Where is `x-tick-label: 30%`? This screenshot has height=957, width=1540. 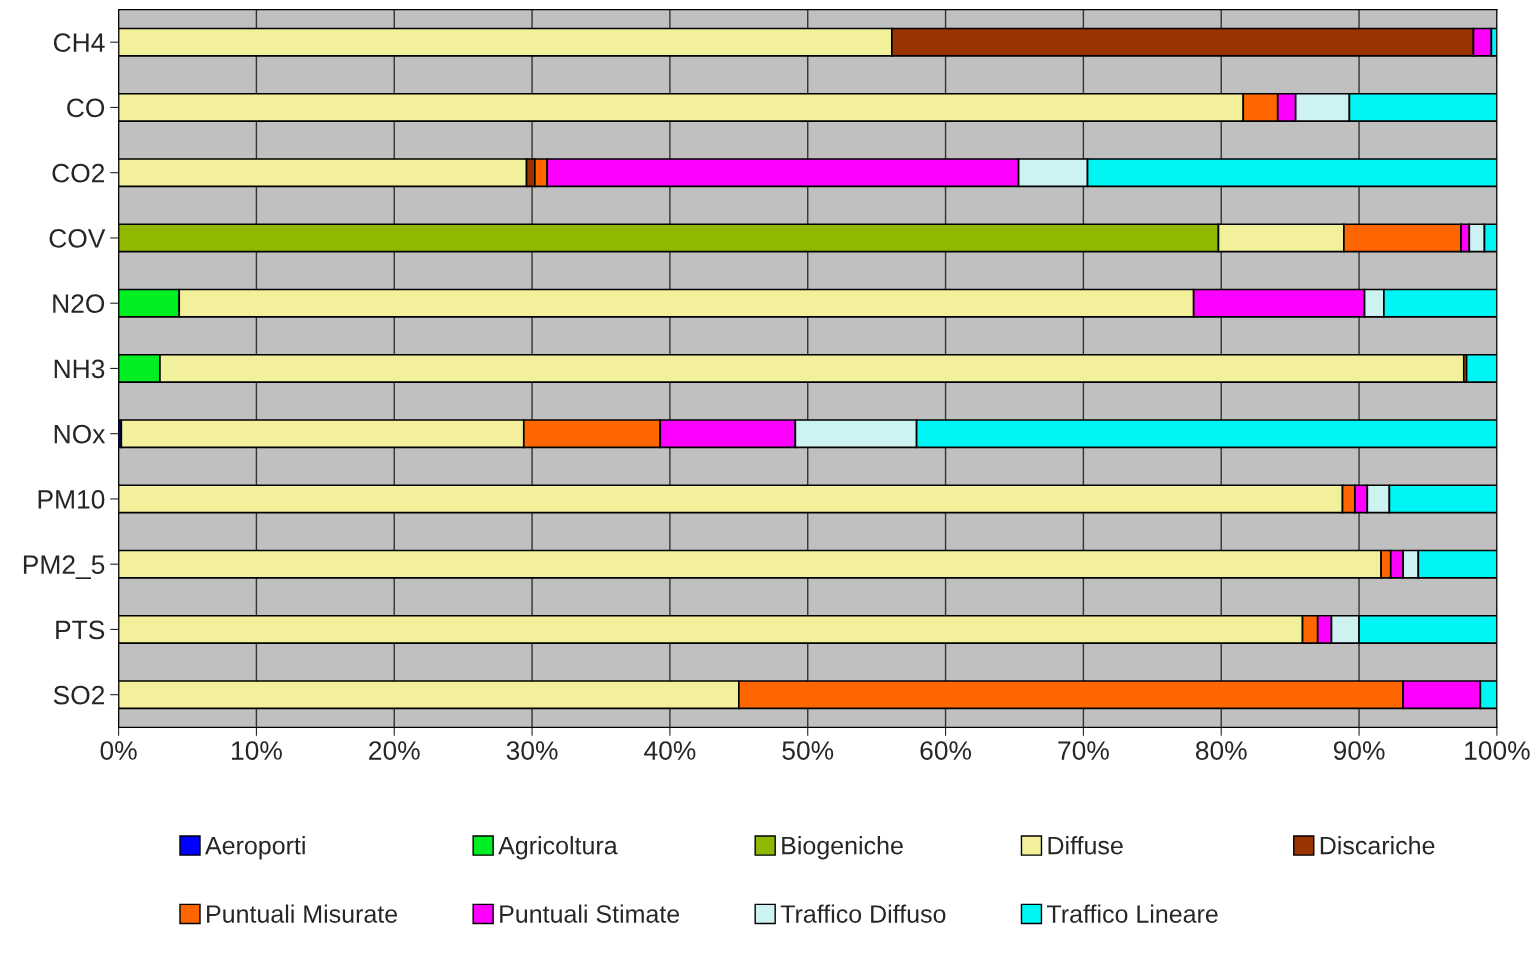
x-tick-label: 30% is located at coordinates (532, 750).